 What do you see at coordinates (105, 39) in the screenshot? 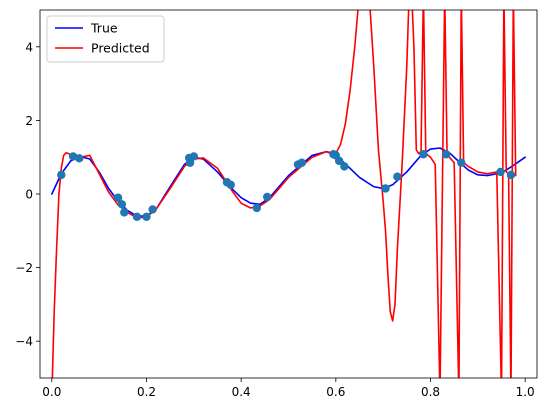
I see `legend: True Predicted` at bounding box center [105, 39].